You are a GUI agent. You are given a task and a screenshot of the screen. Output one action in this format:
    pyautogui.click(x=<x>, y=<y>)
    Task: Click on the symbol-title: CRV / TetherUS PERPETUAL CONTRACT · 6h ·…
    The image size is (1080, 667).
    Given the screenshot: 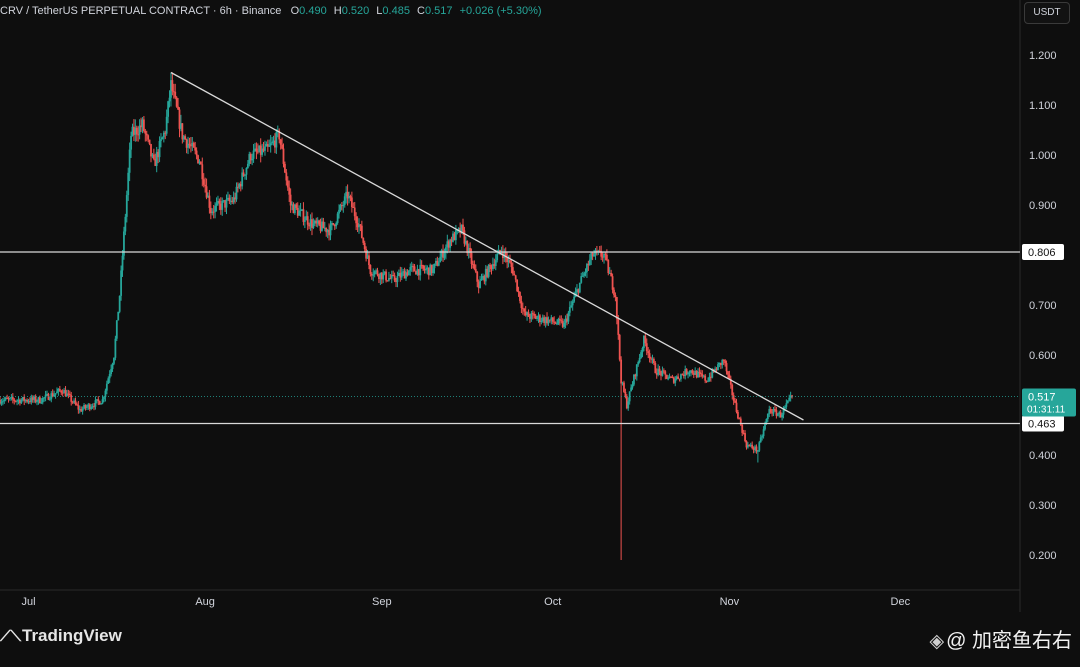 What is the action you would take?
    pyautogui.click(x=141, y=11)
    